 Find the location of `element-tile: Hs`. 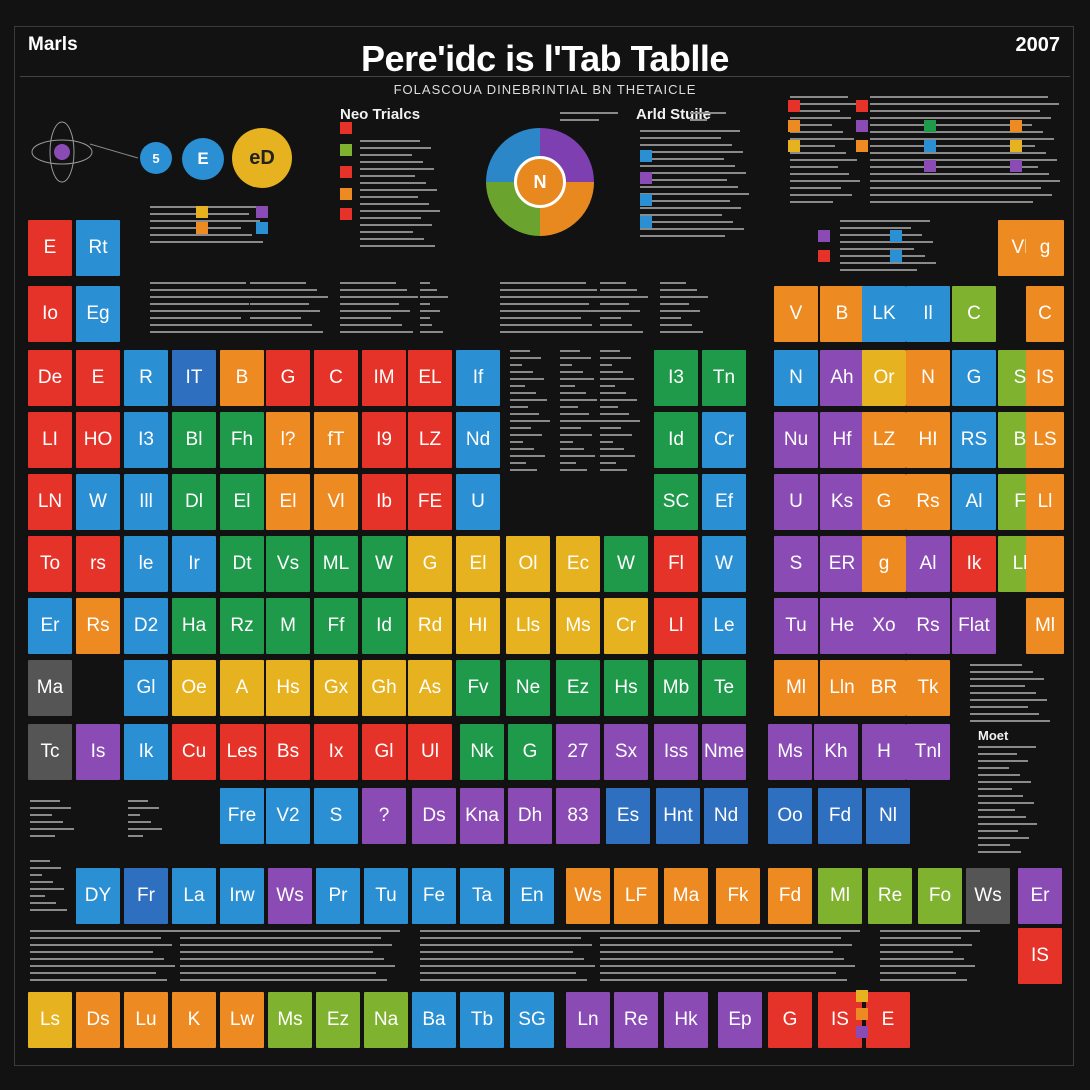

element-tile: Hs is located at coordinates (288, 688).